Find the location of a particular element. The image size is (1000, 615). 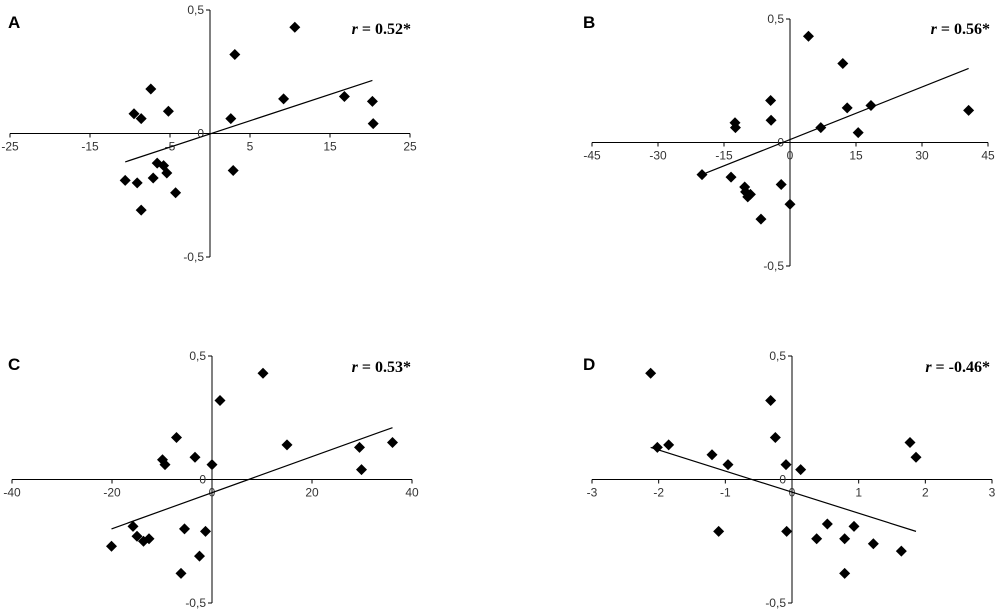

panel-a-x-tick-label: 5 is located at coordinates (250, 147).